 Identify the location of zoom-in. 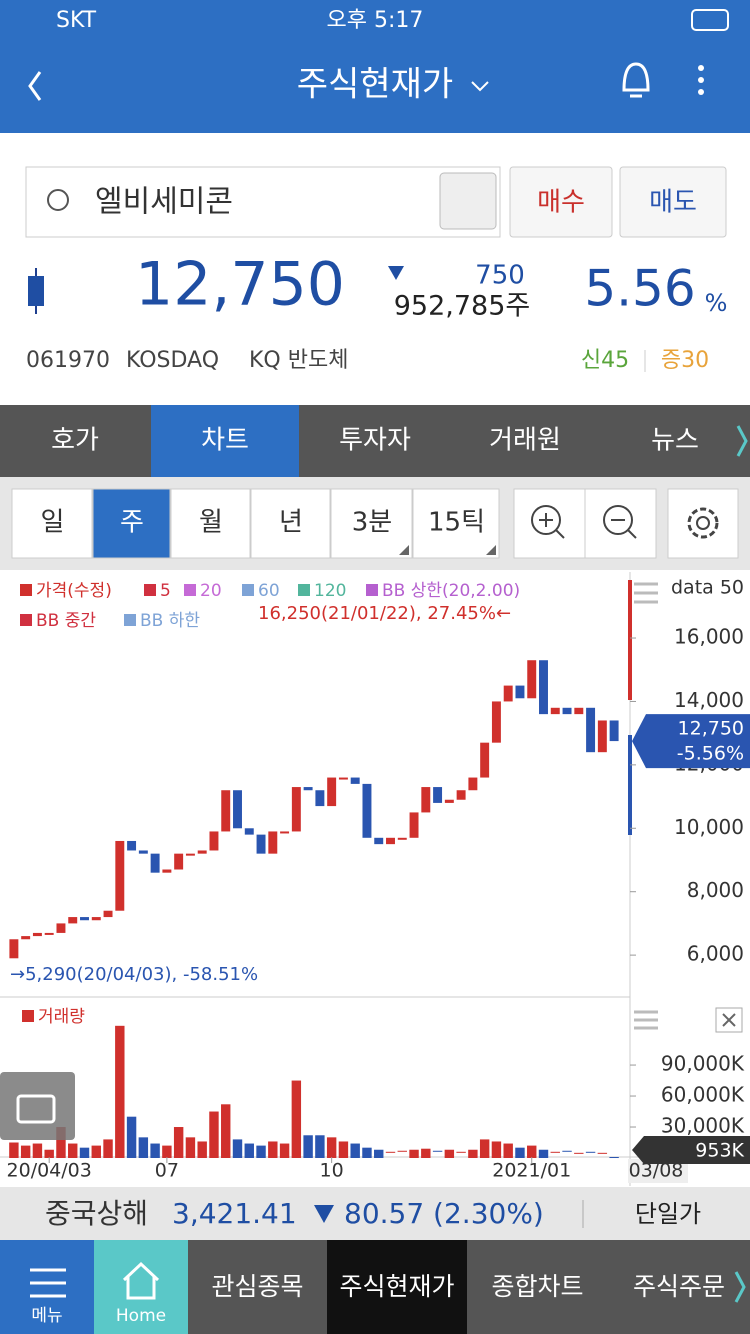
(546, 520).